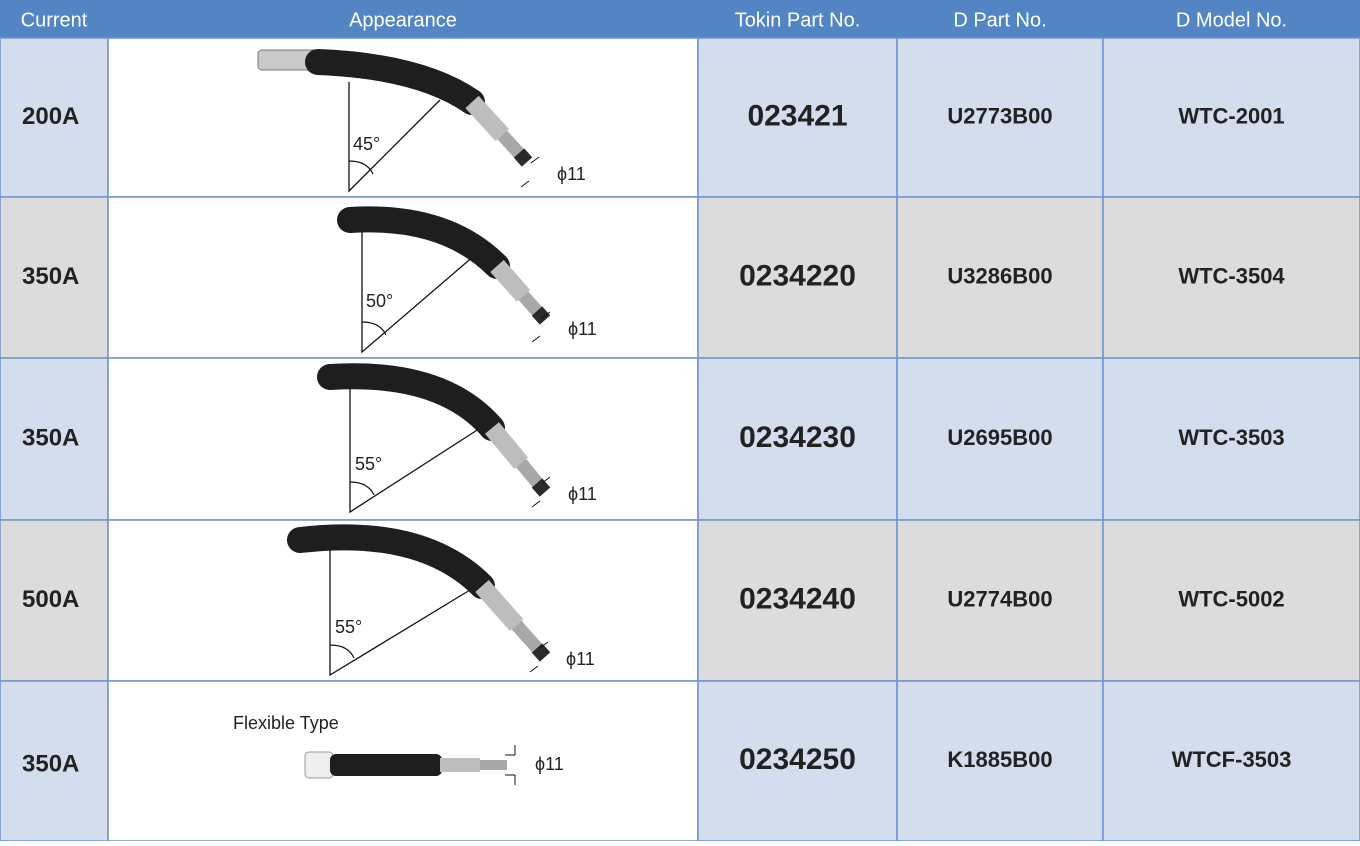 The image size is (1360, 846). I want to click on d-part-no: K1885B00, so click(999, 759).